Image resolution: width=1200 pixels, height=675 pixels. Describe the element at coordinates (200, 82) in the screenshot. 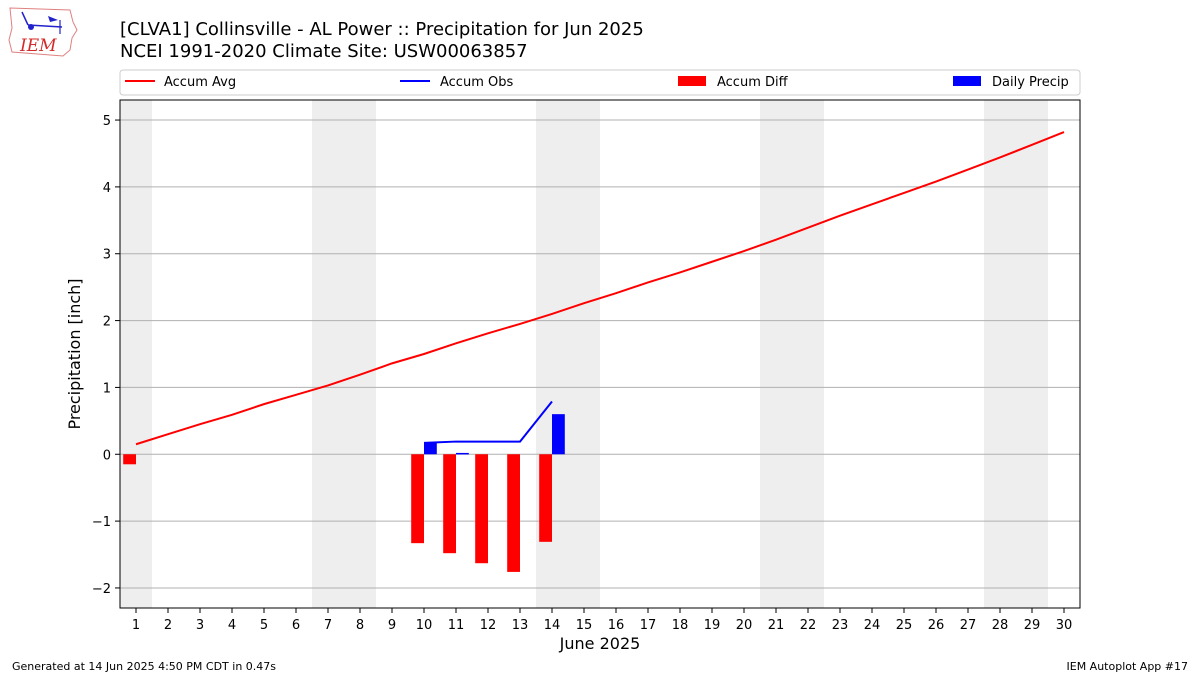

I see `legend-label-accum-avg: Accum Avg` at that location.